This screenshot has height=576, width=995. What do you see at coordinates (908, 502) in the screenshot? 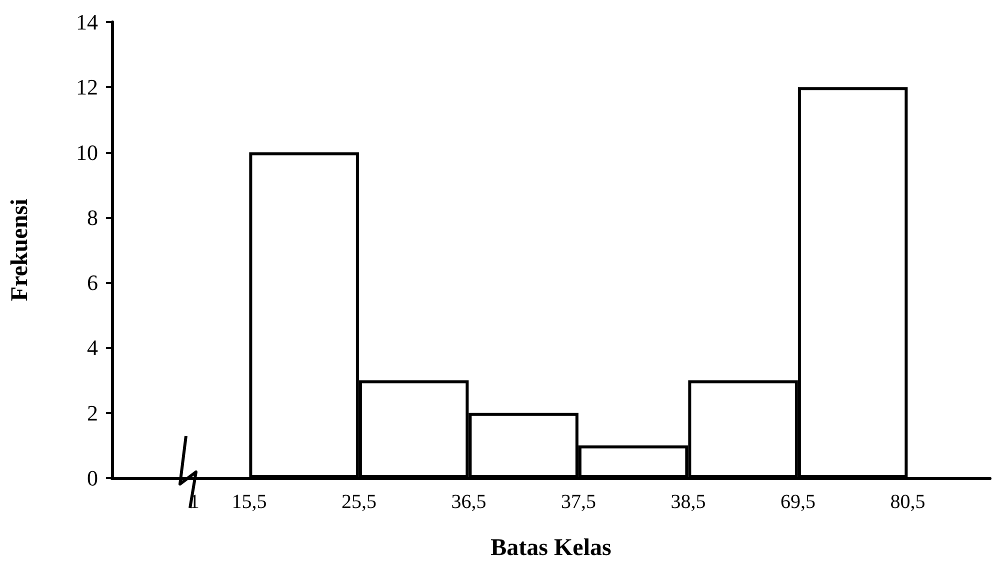
I see `x-tick-label: 80,5` at bounding box center [908, 502].